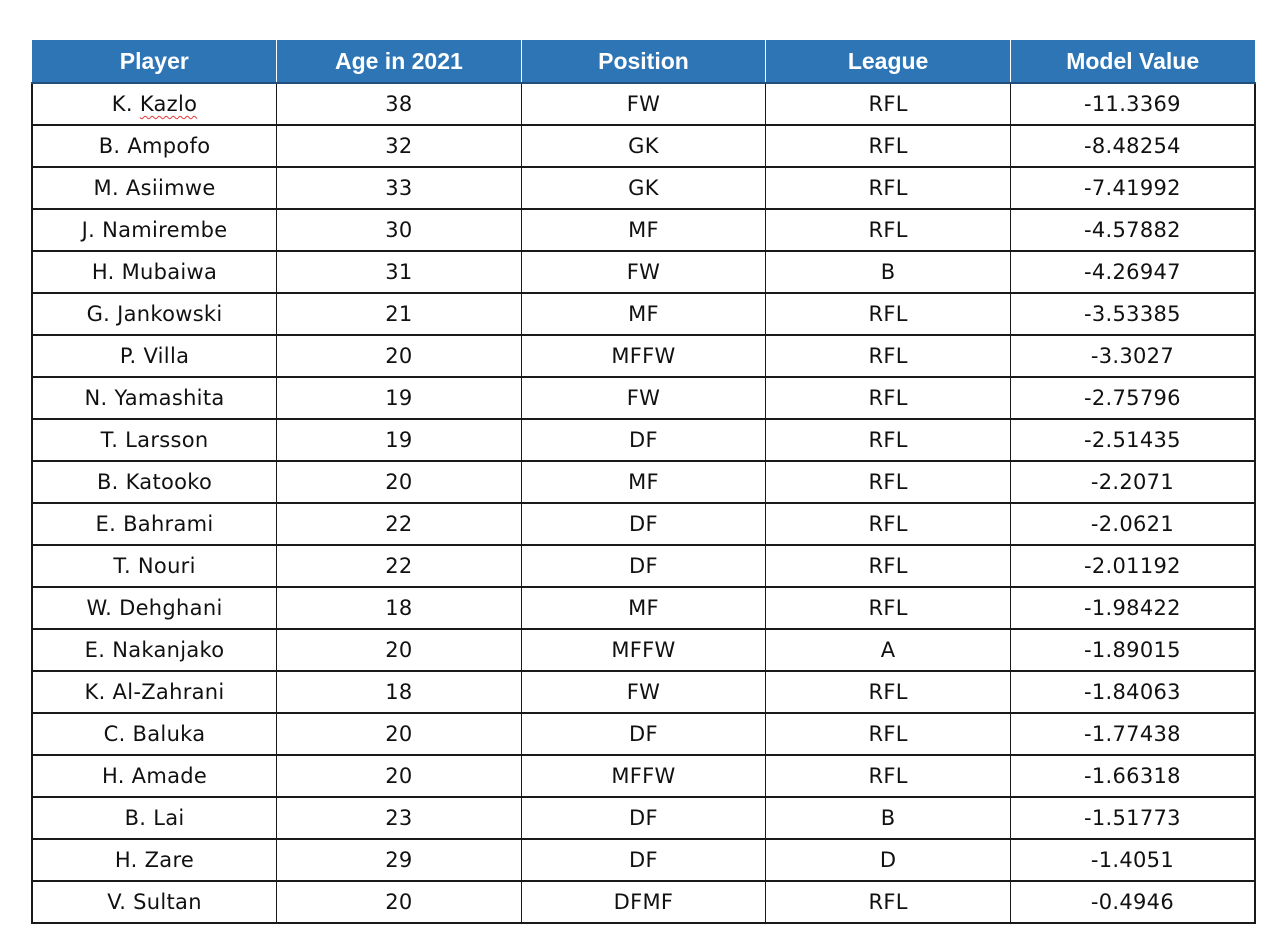 This screenshot has width=1282, height=950. What do you see at coordinates (888, 62) in the screenshot?
I see `header-league: League` at bounding box center [888, 62].